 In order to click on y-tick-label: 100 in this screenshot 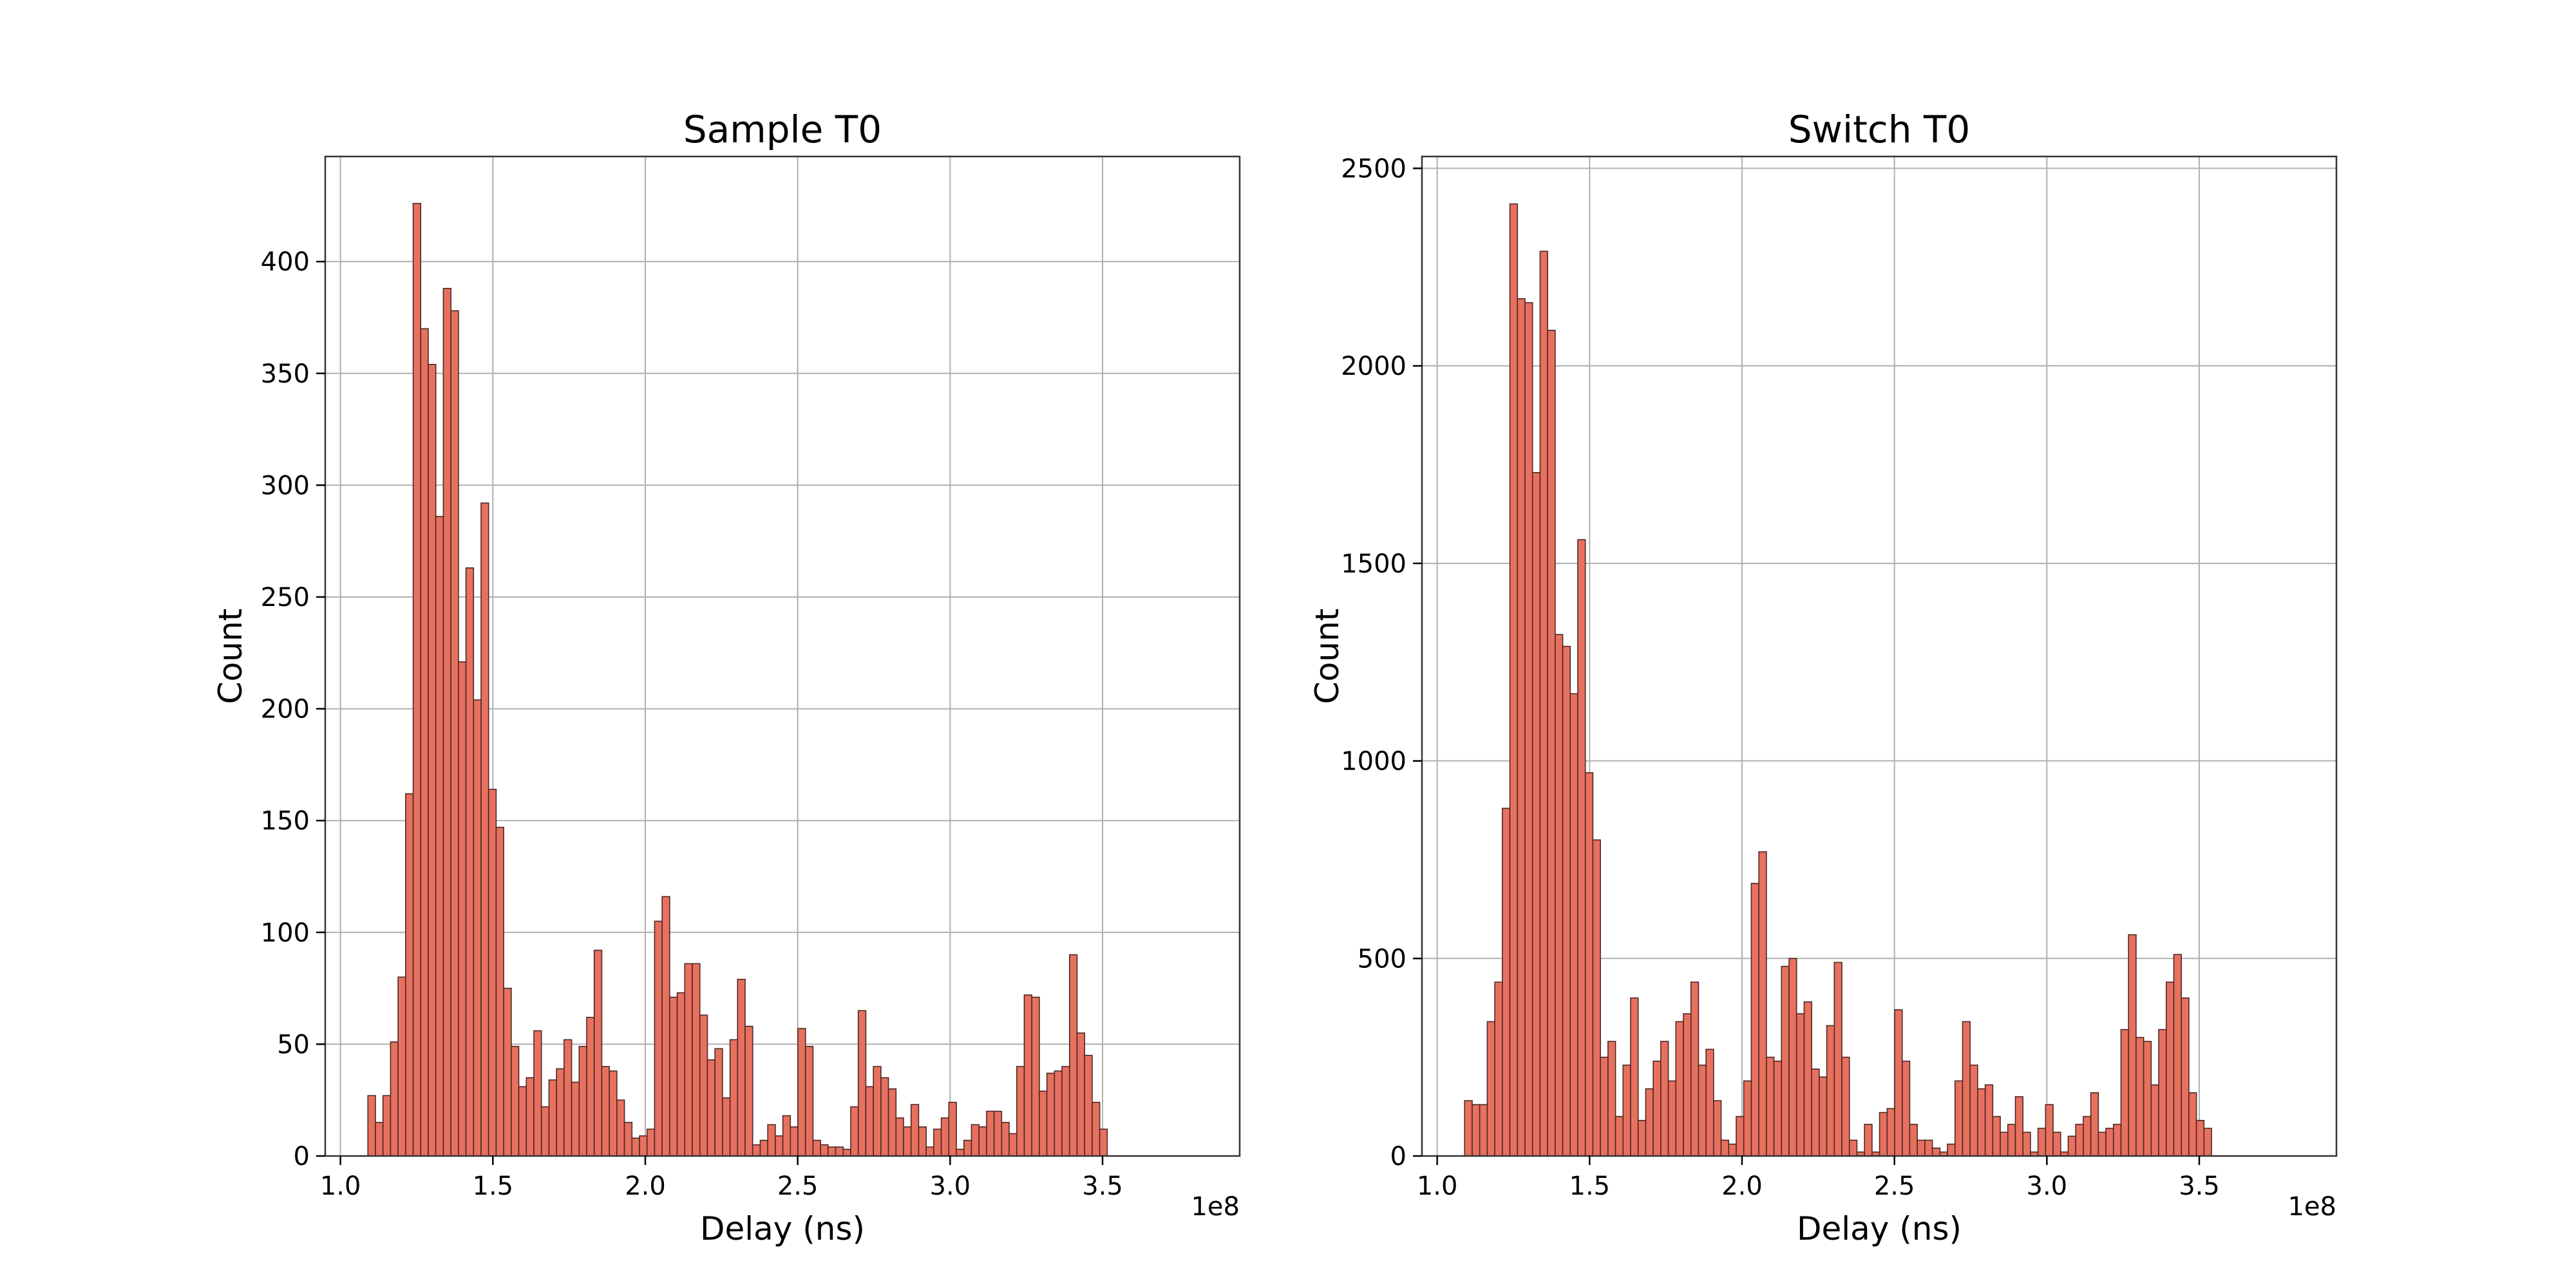, I will do `click(285, 933)`.